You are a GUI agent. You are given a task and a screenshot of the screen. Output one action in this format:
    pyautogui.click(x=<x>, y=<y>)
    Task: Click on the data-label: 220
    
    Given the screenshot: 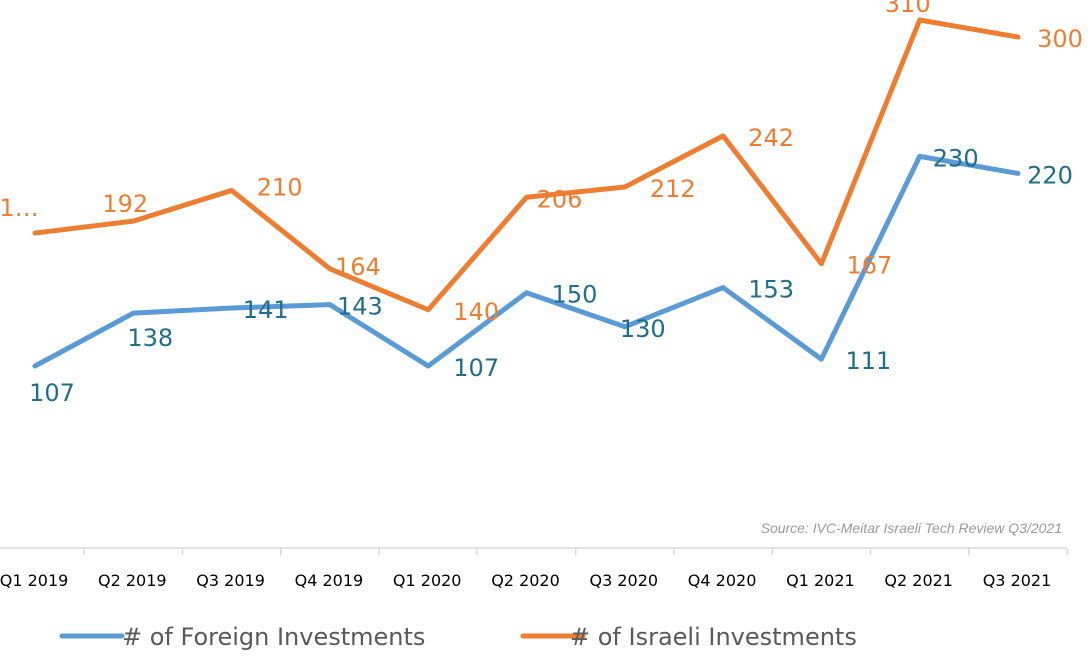 What is the action you would take?
    pyautogui.click(x=1050, y=175)
    